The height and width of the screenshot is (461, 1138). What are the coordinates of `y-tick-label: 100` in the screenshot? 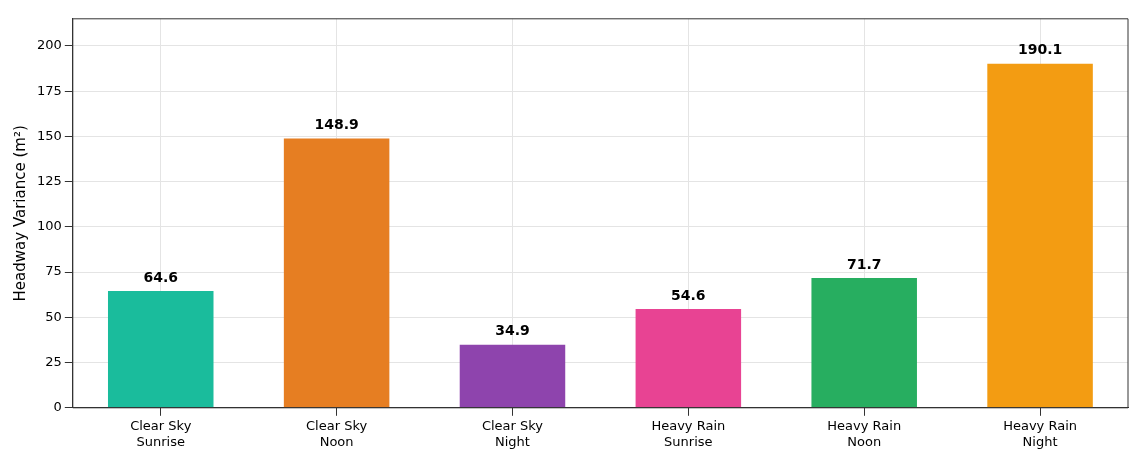 It's located at (49, 226).